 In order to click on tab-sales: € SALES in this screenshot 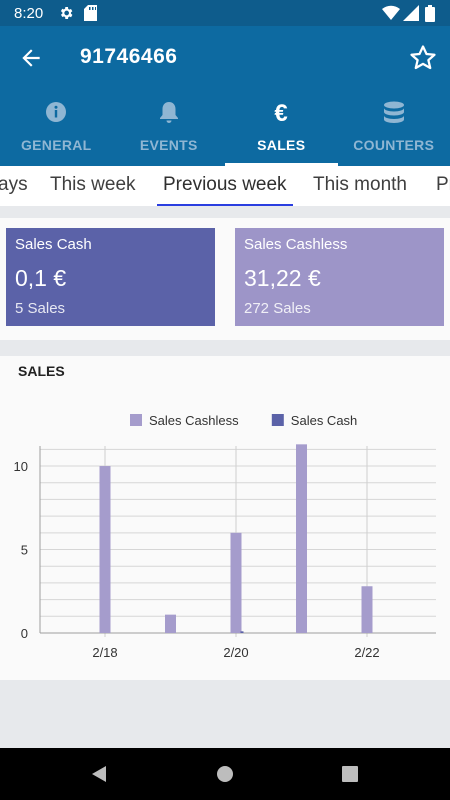, I will do `click(281, 129)`.